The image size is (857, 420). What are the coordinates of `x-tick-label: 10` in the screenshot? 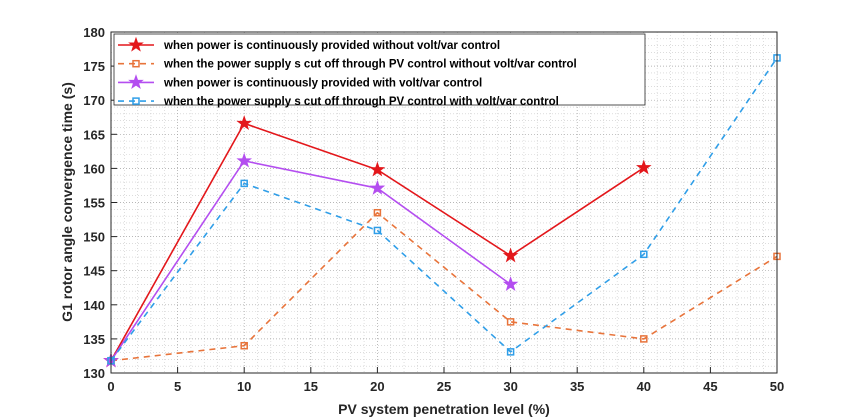 It's located at (244, 386).